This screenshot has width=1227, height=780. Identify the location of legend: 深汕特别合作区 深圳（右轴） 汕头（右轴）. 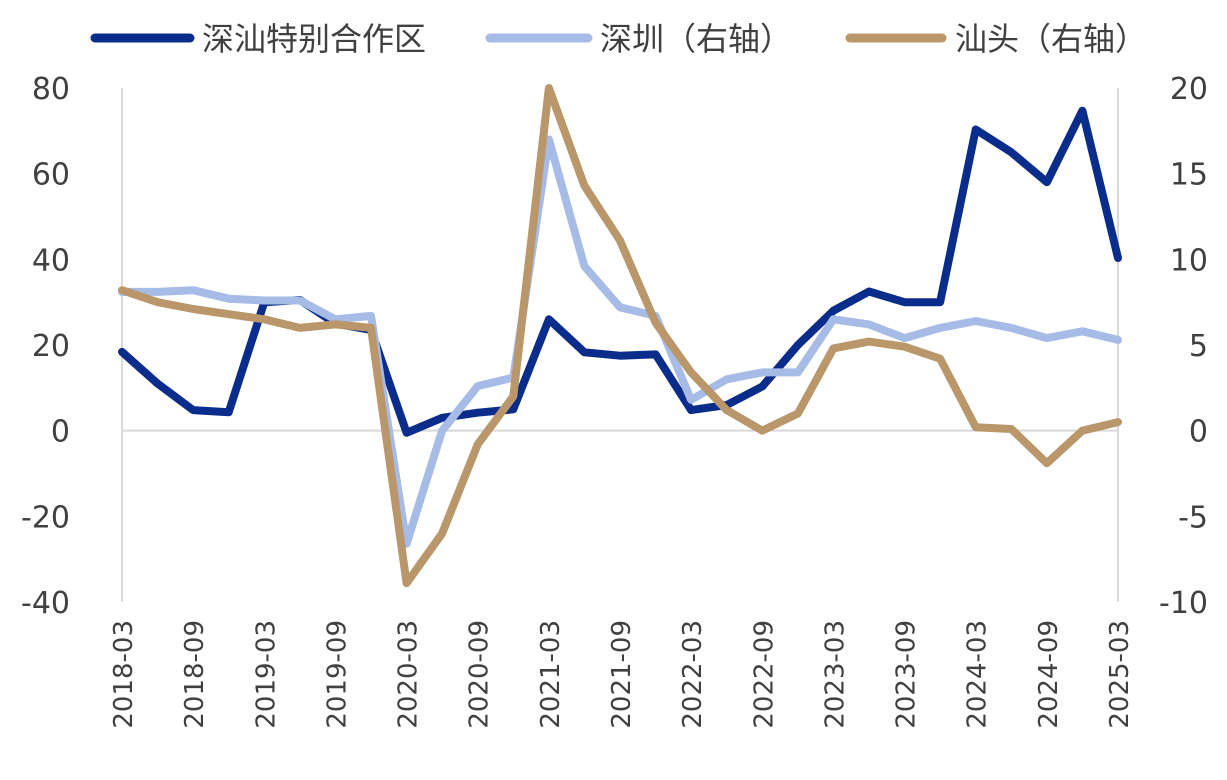
(618, 39).